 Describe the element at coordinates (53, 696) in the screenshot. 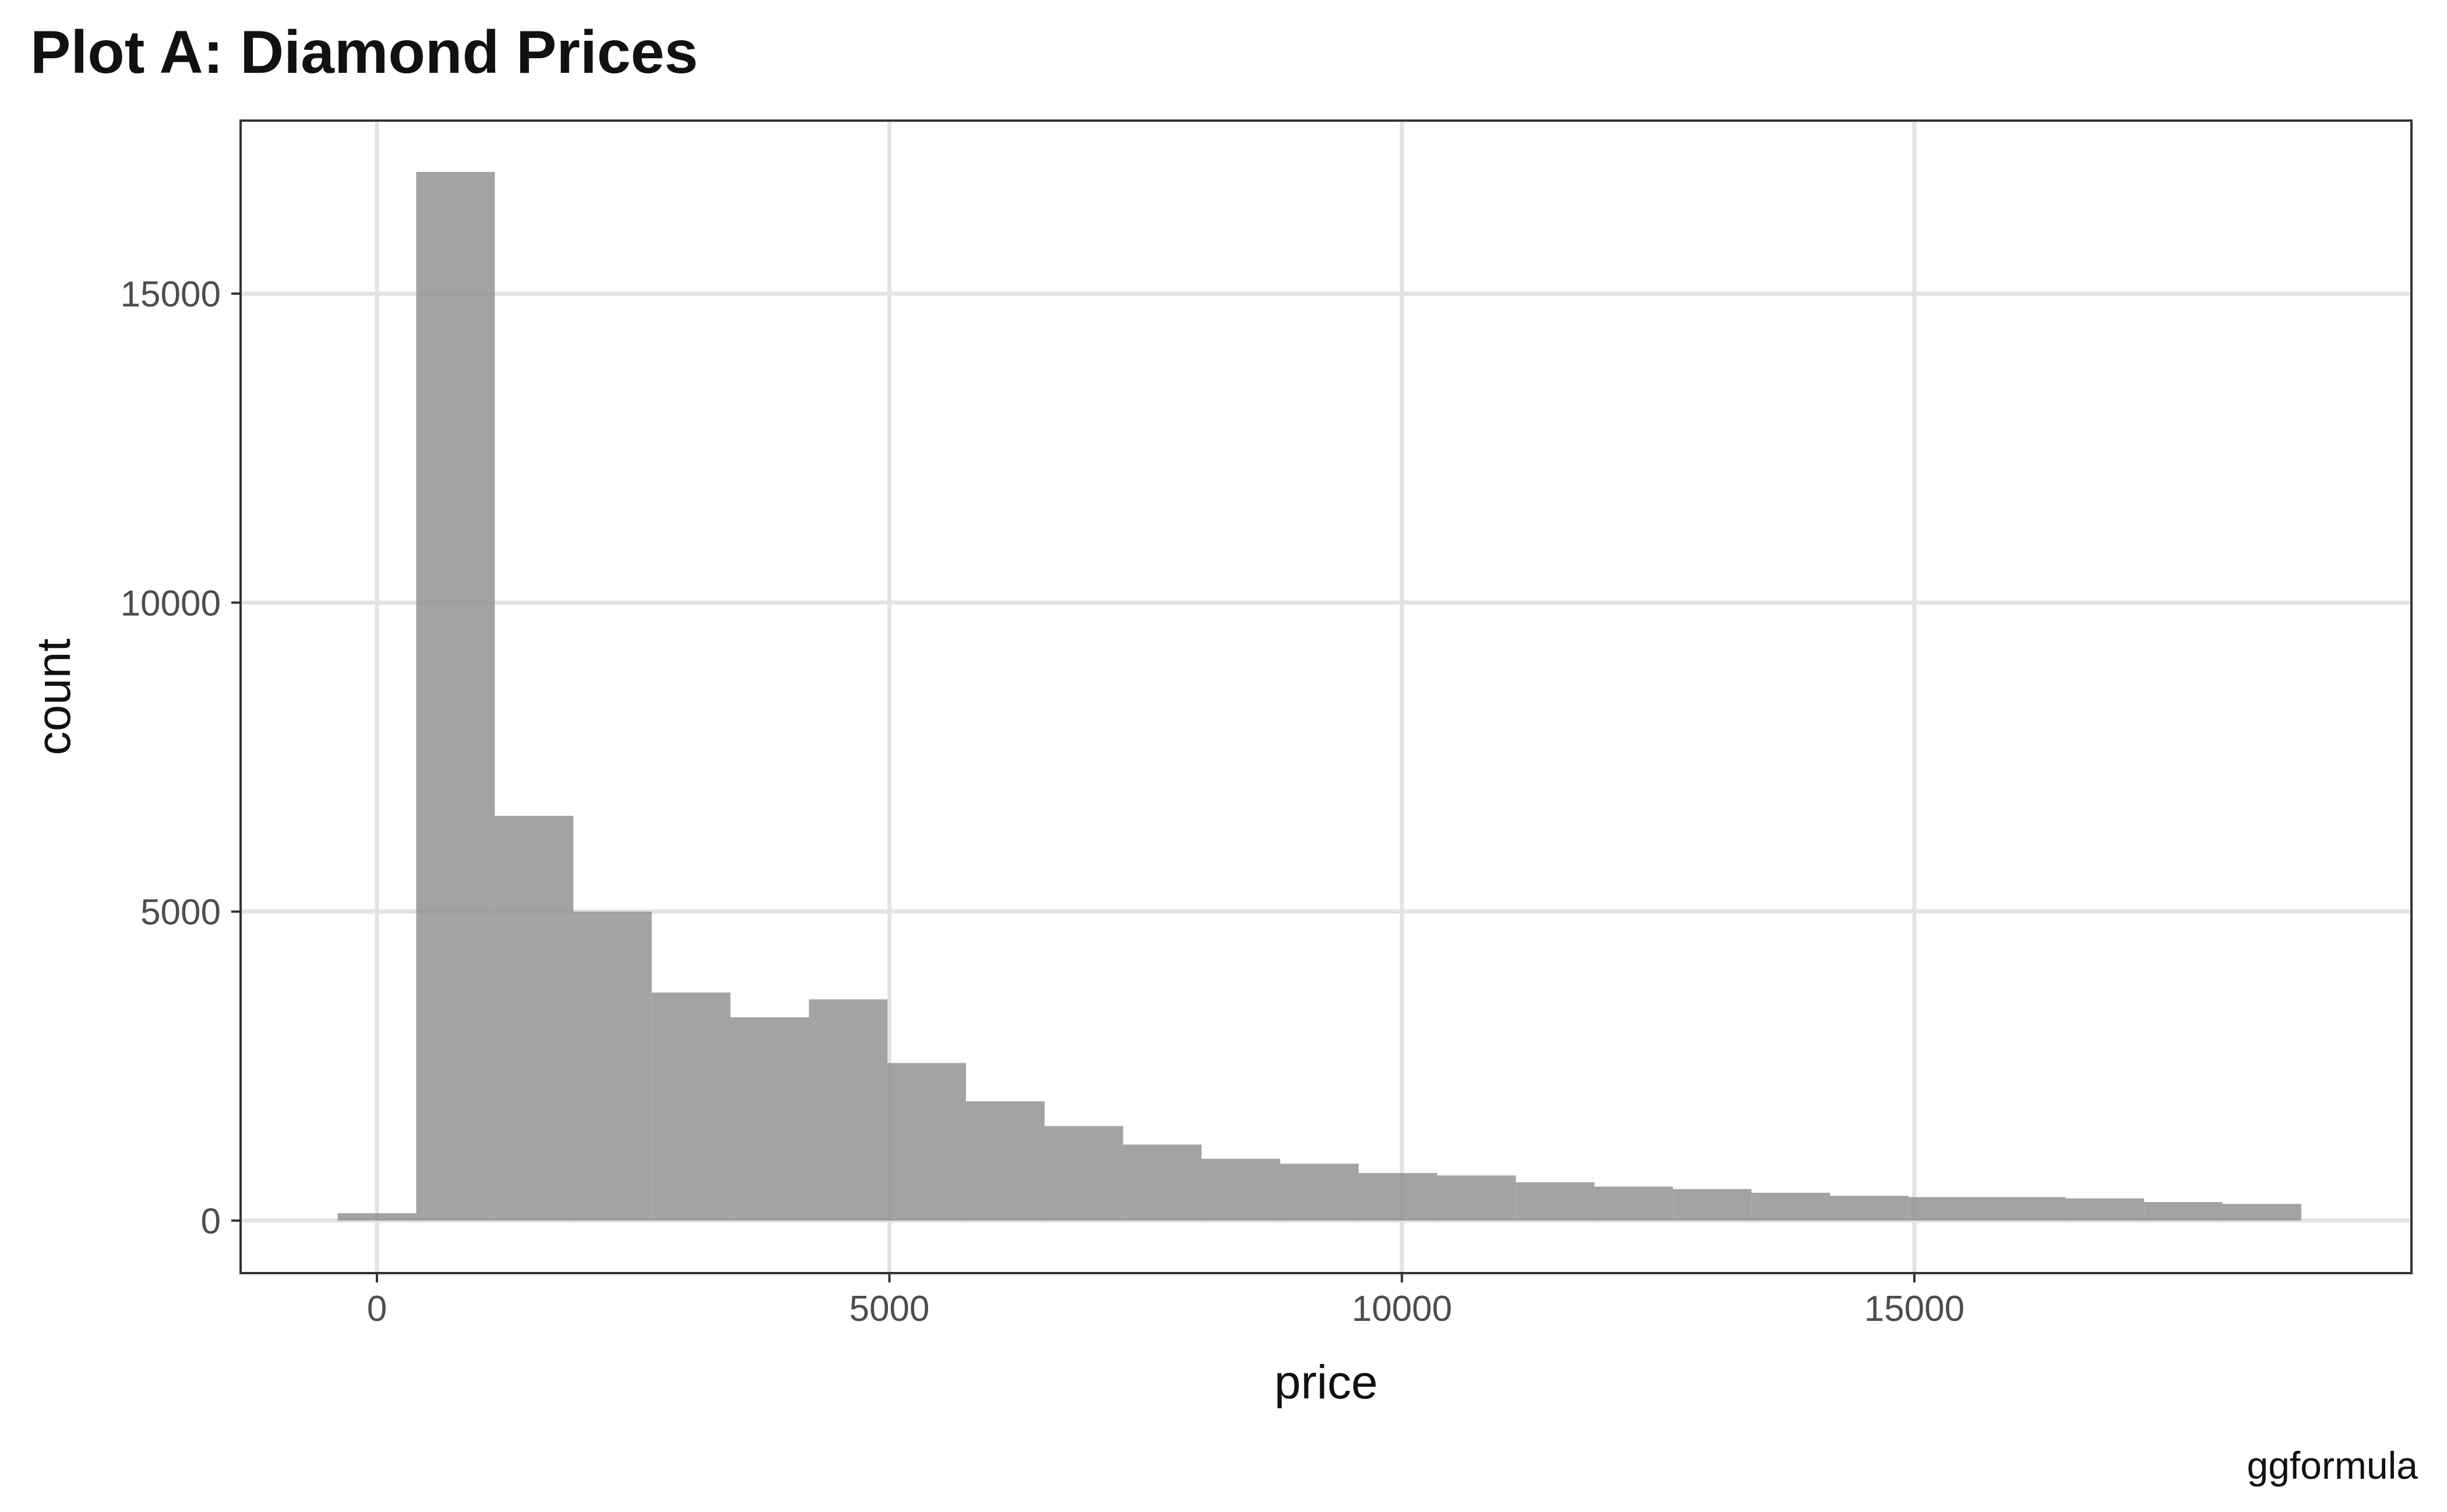

I see `y-axis-title: count` at that location.